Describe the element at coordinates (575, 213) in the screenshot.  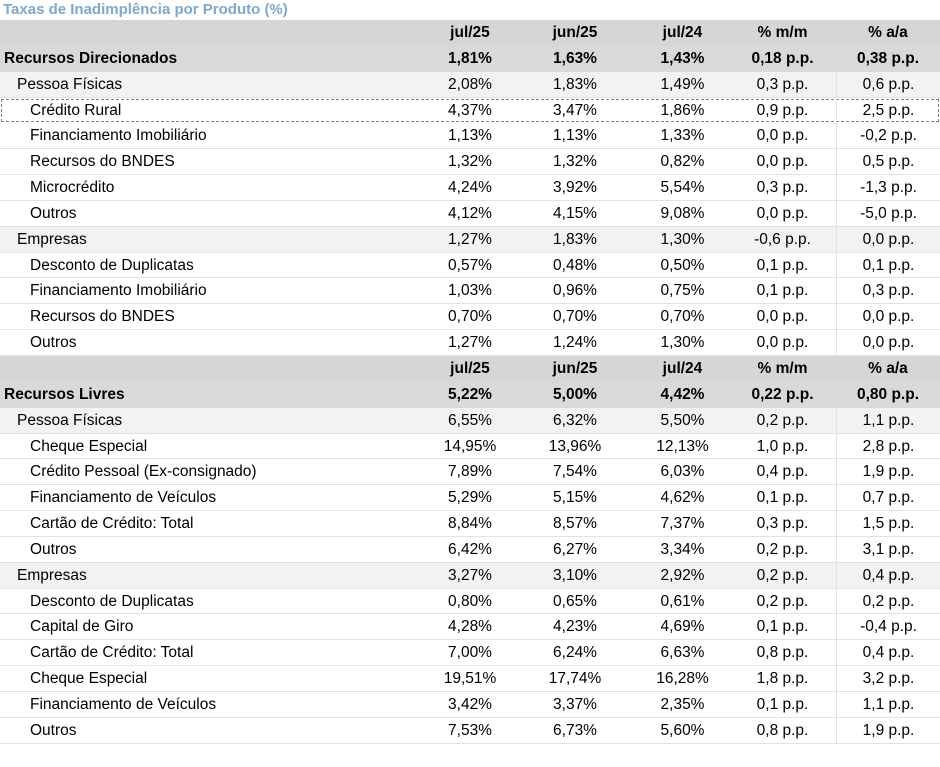
I see `jun25-cell: 4,15%` at that location.